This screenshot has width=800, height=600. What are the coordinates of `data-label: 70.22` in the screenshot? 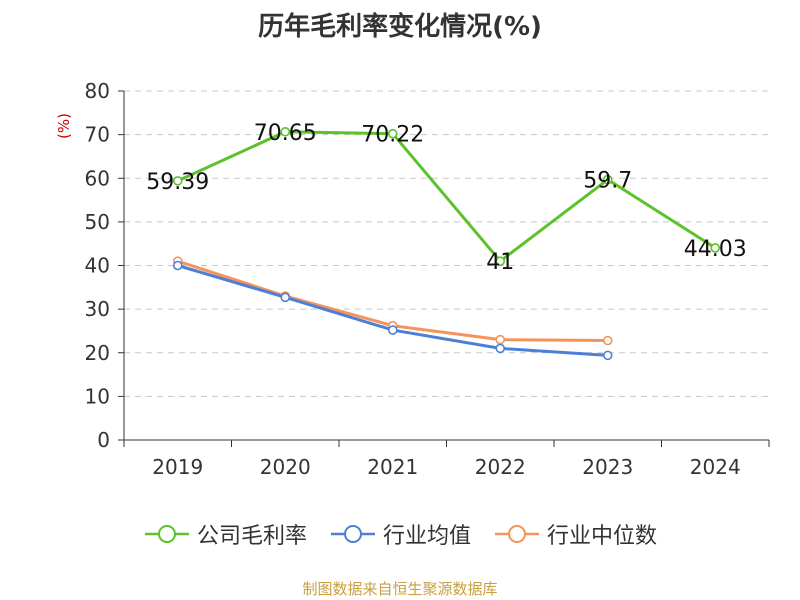 It's located at (392, 135).